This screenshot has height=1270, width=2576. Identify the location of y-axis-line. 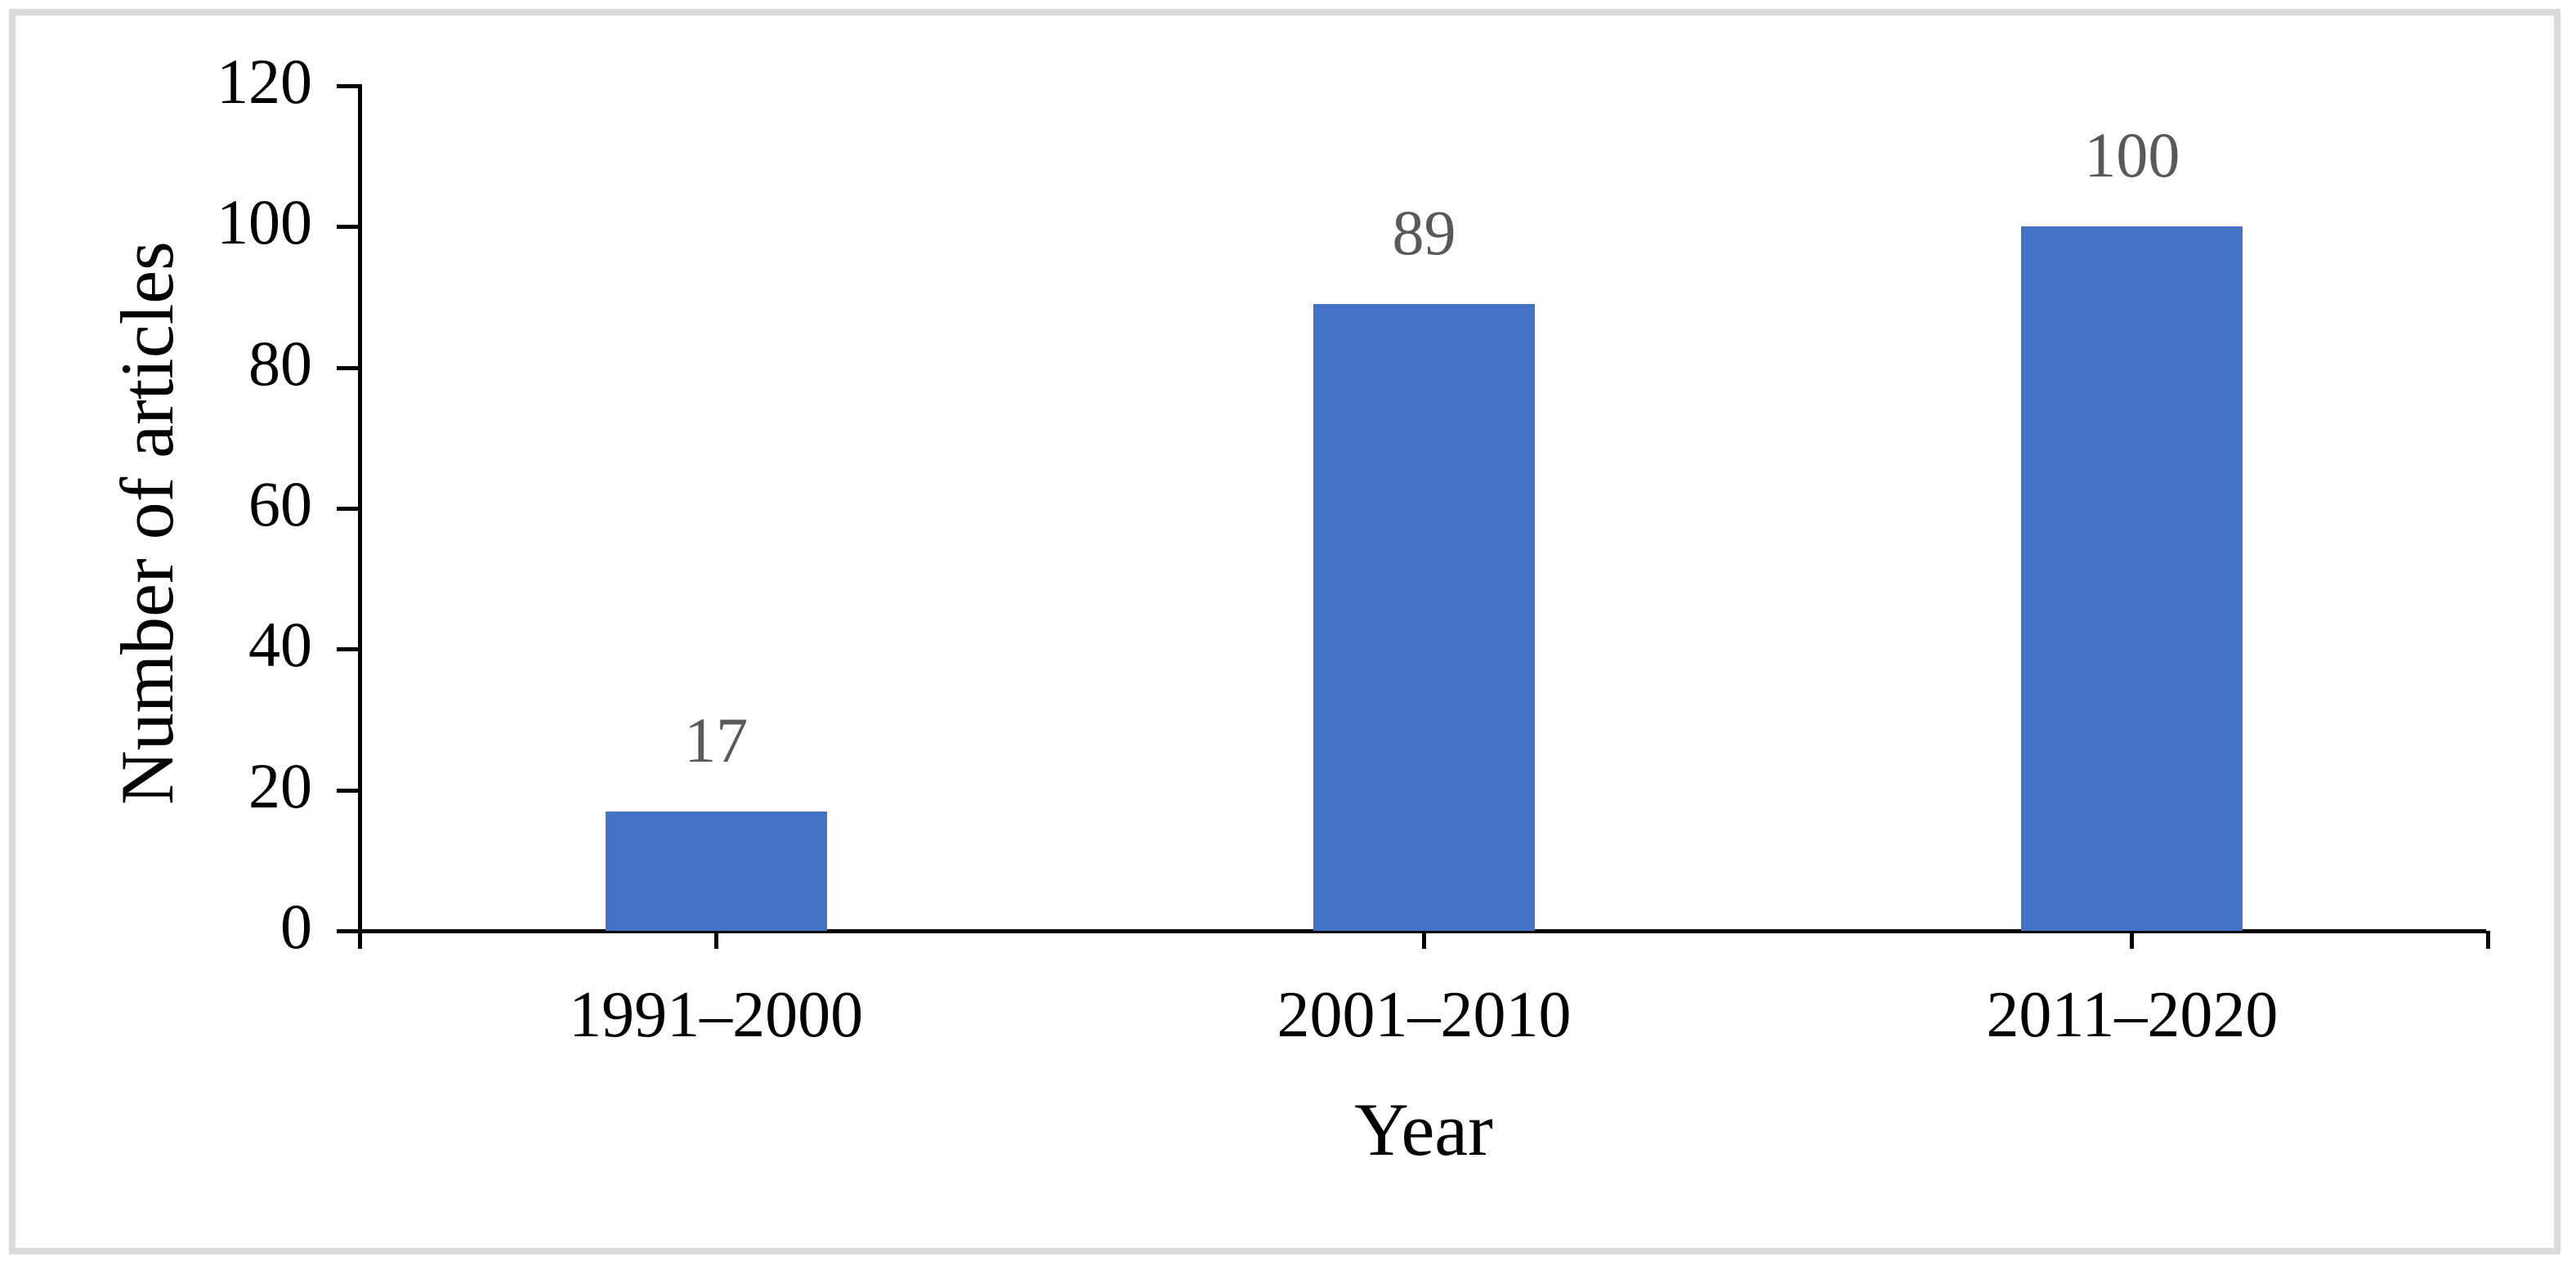
(360, 508).